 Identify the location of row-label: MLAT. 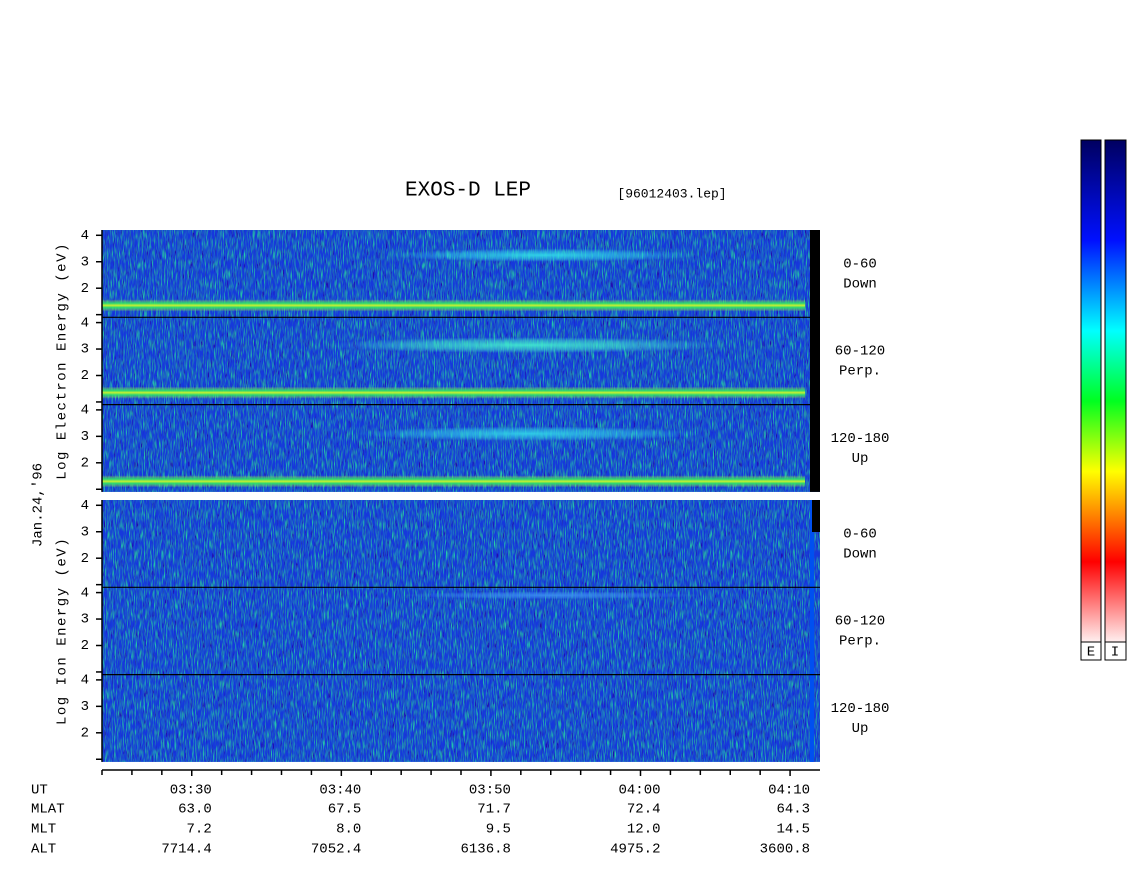
(48, 810).